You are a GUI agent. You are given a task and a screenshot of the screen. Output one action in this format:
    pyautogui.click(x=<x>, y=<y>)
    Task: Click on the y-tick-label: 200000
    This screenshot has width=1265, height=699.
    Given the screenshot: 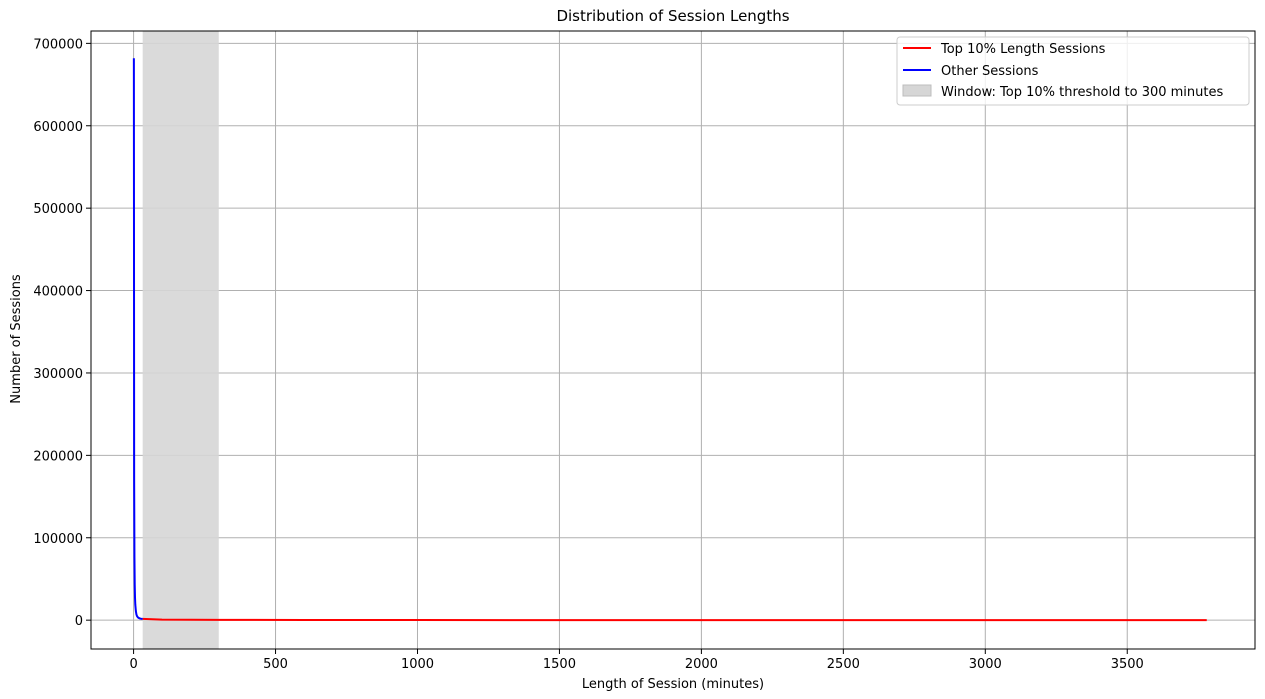 What is the action you would take?
    pyautogui.click(x=58, y=456)
    